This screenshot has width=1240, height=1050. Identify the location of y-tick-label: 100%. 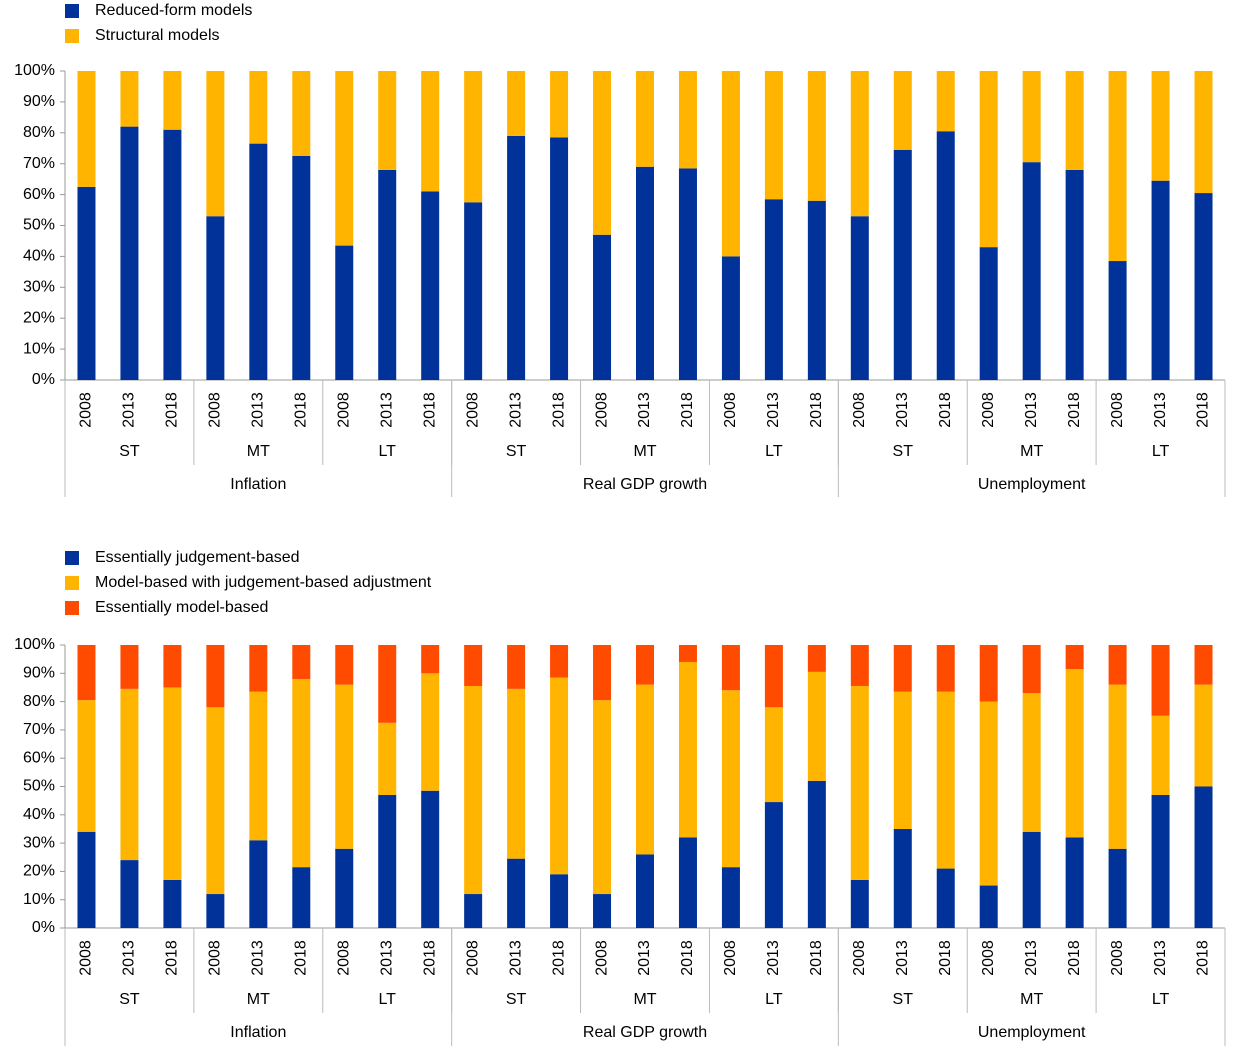
(34, 70).